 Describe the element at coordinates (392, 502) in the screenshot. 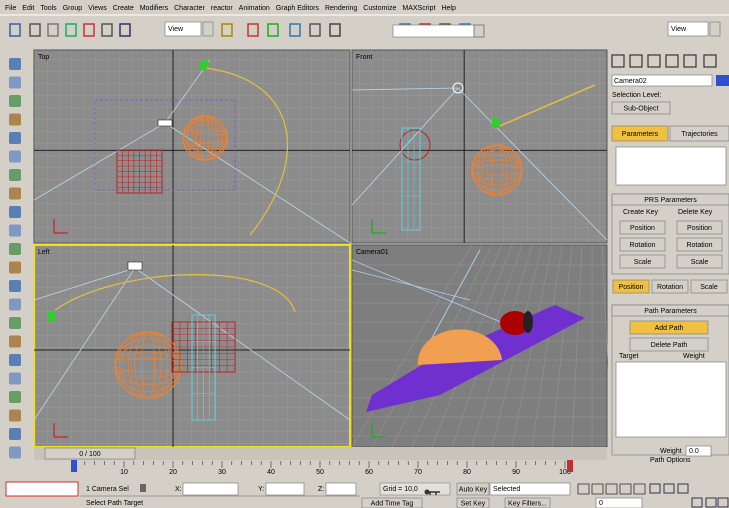

I see `time-tag` at that location.